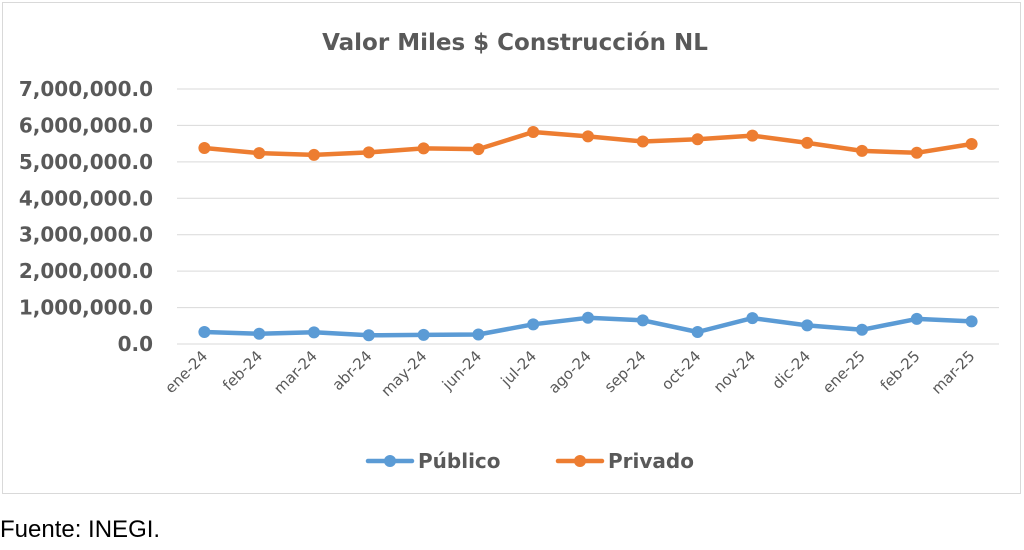 Image resolution: width=1024 pixels, height=550 pixels. What do you see at coordinates (86, 125) in the screenshot?
I see `y-tick-label: 6,000,000.0` at bounding box center [86, 125].